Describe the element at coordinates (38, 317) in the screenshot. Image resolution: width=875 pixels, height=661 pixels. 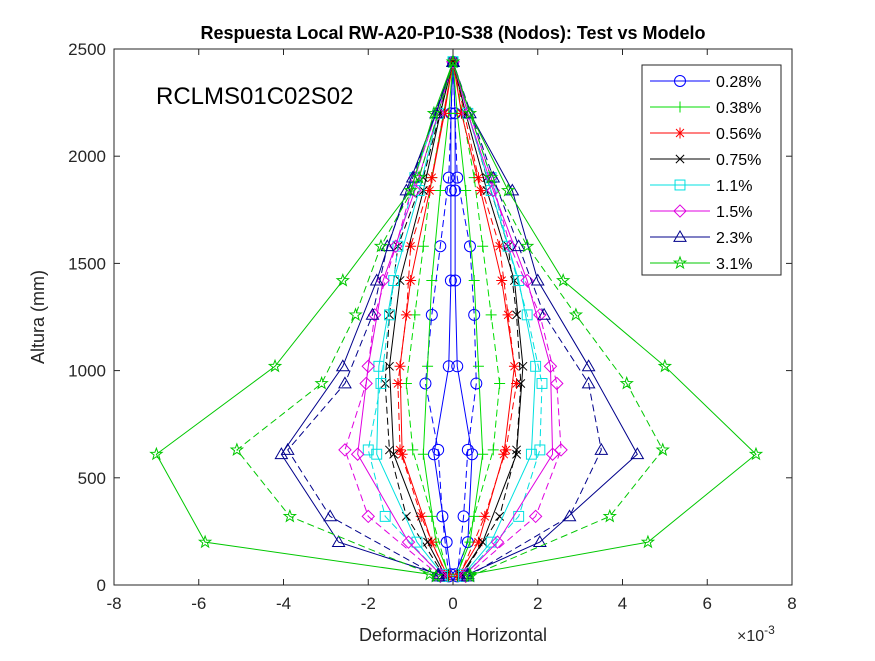
I see `y-axis-label: Altura (mm)` at that location.